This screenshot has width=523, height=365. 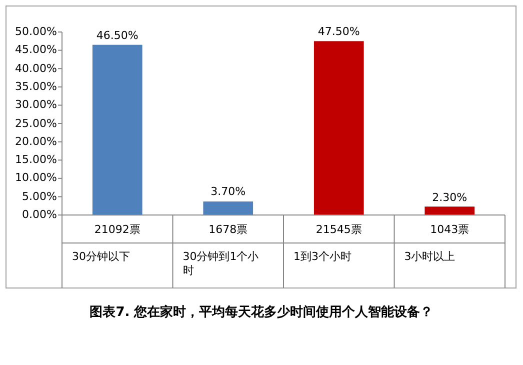 What do you see at coordinates (221, 264) in the screenshot?
I see `x-tick-label: 30分钟到1个小时` at bounding box center [221, 264].